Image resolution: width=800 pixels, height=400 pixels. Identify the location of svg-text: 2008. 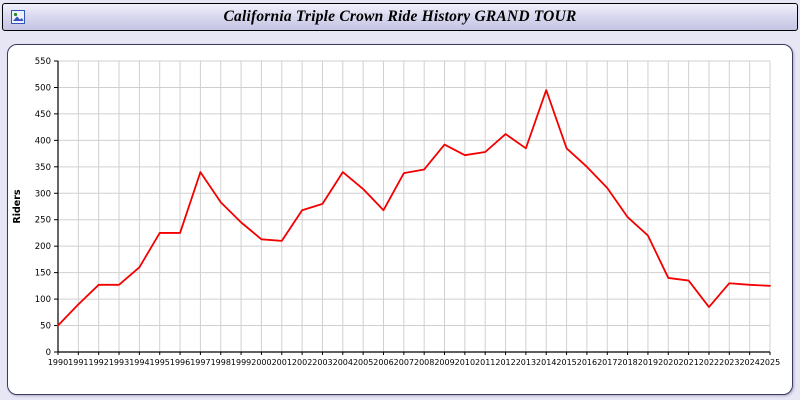
(424, 362).